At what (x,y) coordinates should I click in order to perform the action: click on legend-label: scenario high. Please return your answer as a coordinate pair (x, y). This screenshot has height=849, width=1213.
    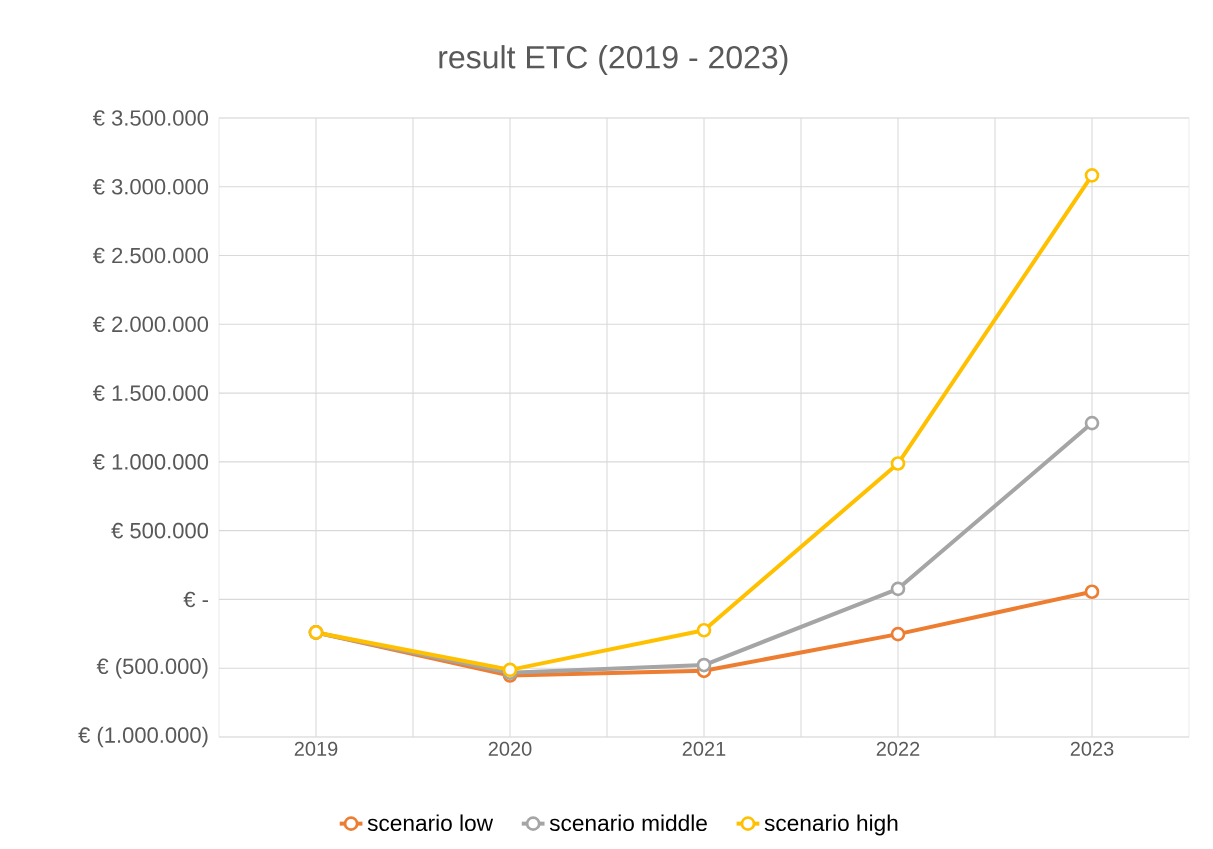
    Looking at the image, I should click on (831, 825).